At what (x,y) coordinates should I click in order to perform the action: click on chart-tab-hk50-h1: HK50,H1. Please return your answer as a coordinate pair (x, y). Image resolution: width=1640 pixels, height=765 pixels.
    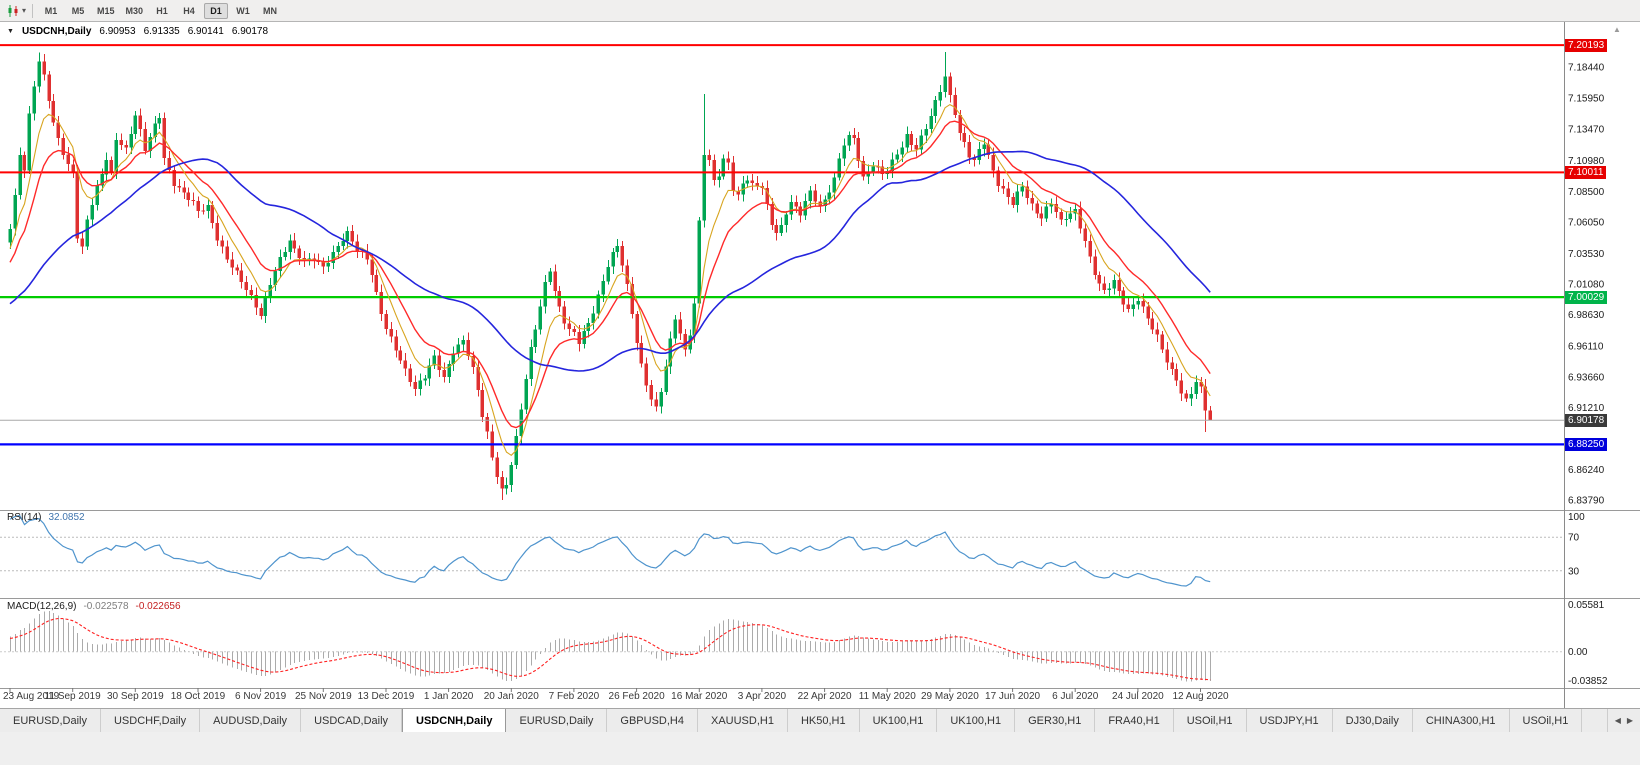
    Looking at the image, I should click on (824, 720).